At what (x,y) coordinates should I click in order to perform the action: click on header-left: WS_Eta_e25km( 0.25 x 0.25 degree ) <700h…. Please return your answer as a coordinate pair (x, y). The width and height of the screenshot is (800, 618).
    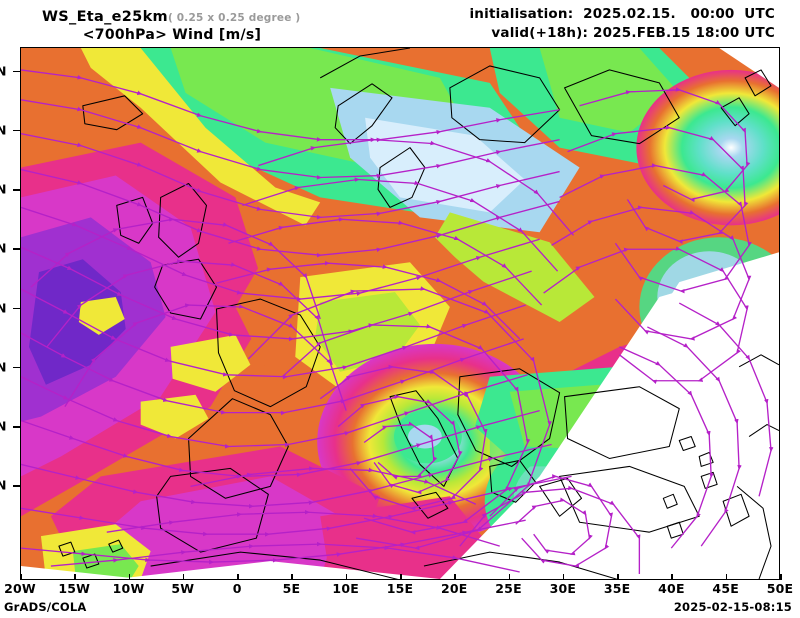
    Looking at the image, I should click on (222, 24).